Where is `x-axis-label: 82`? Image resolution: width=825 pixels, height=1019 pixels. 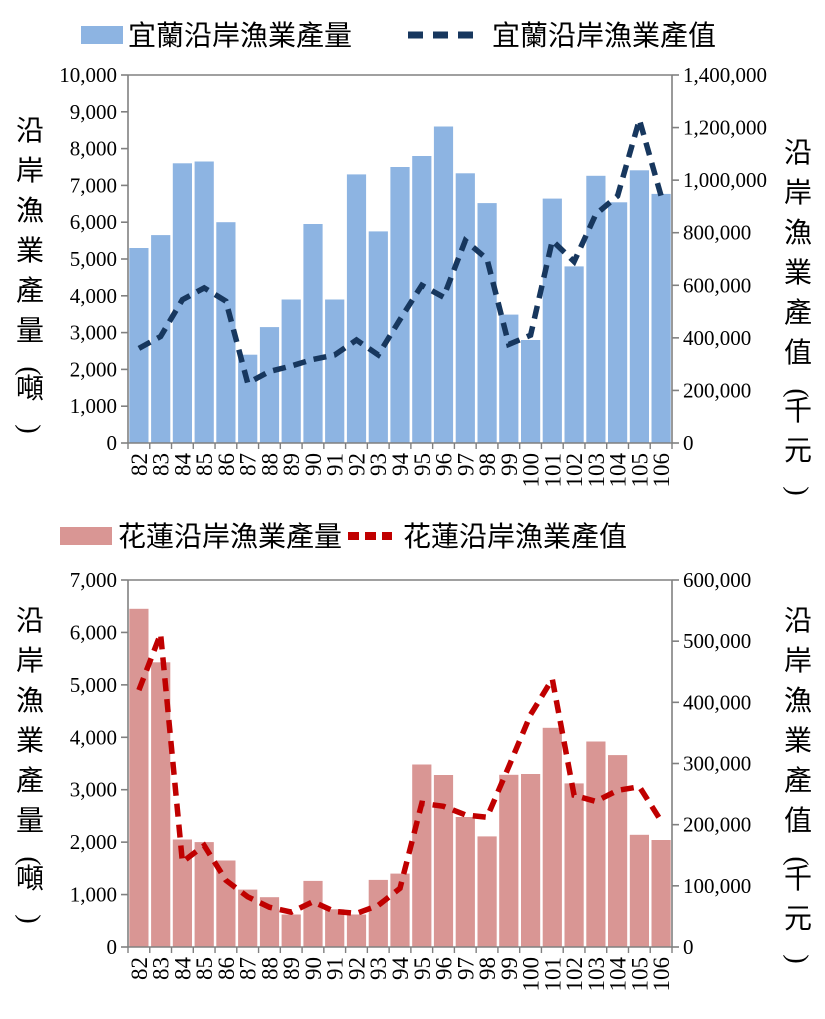 x-axis-label: 82 is located at coordinates (139, 968).